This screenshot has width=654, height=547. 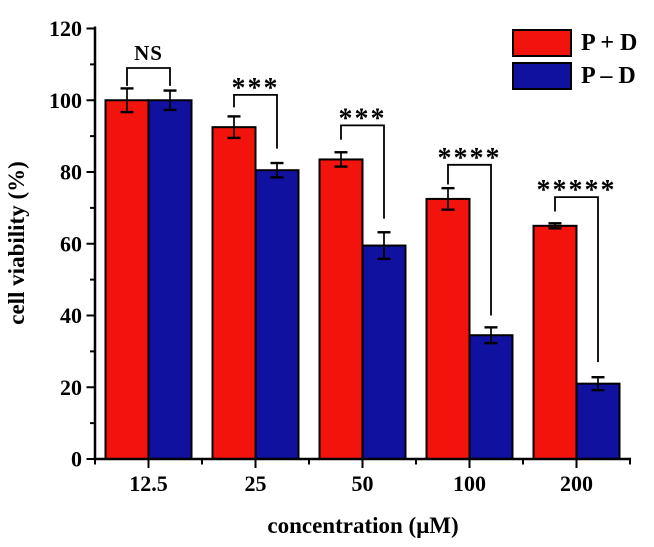 I want to click on y-tick-label: 100, so click(x=65, y=100).